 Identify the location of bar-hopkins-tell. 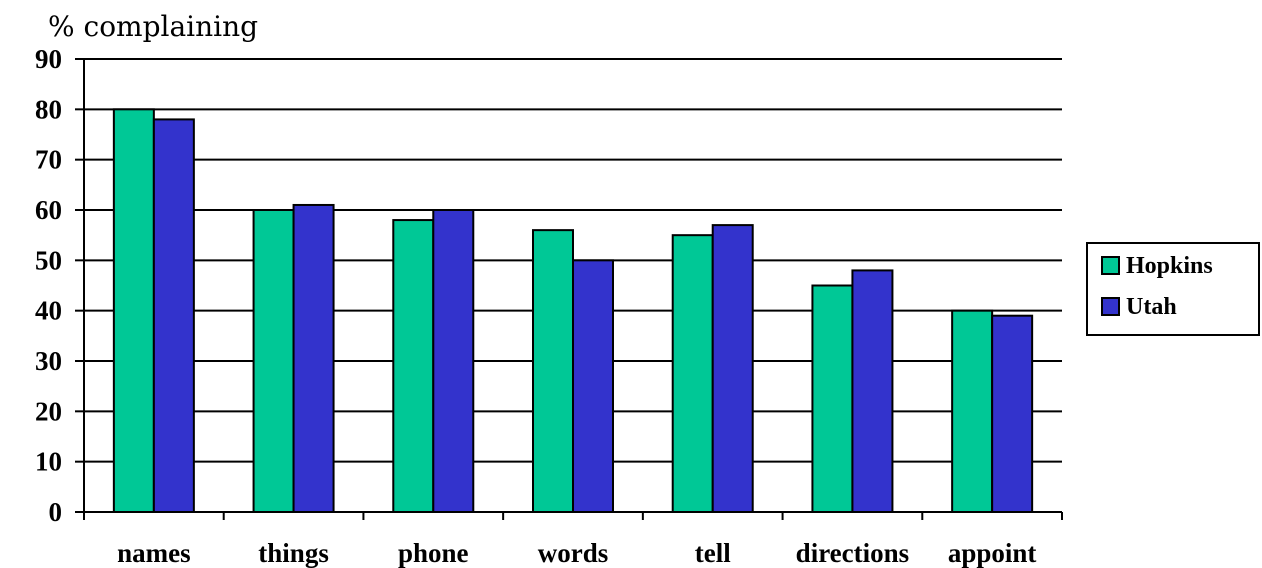
(692, 374).